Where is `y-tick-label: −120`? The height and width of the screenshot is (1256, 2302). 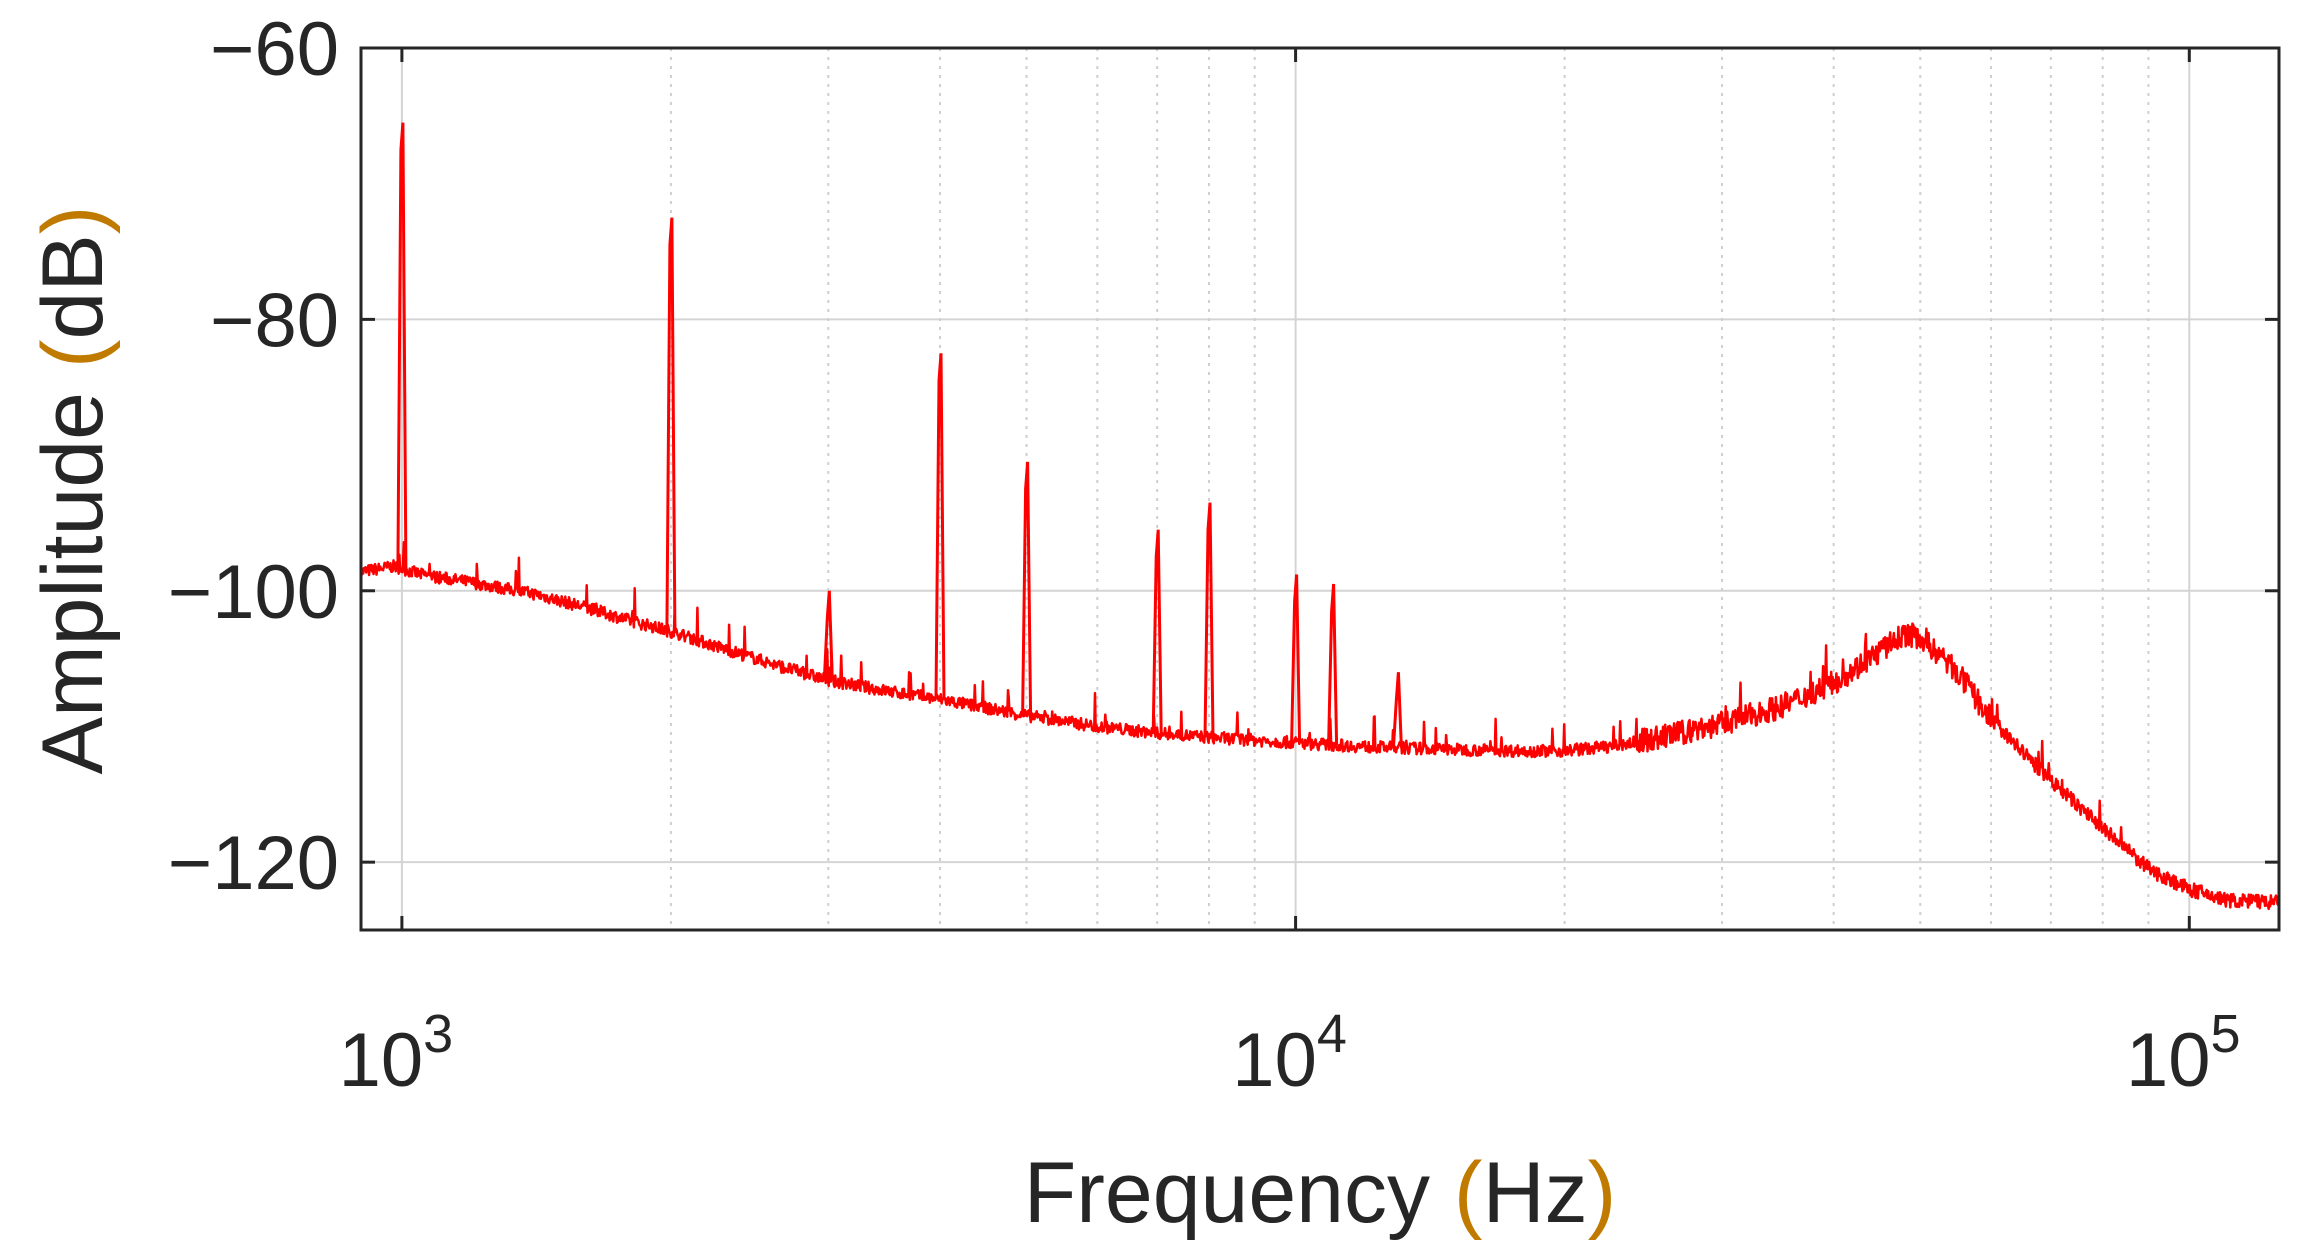
y-tick-label: −120 is located at coordinates (253, 863).